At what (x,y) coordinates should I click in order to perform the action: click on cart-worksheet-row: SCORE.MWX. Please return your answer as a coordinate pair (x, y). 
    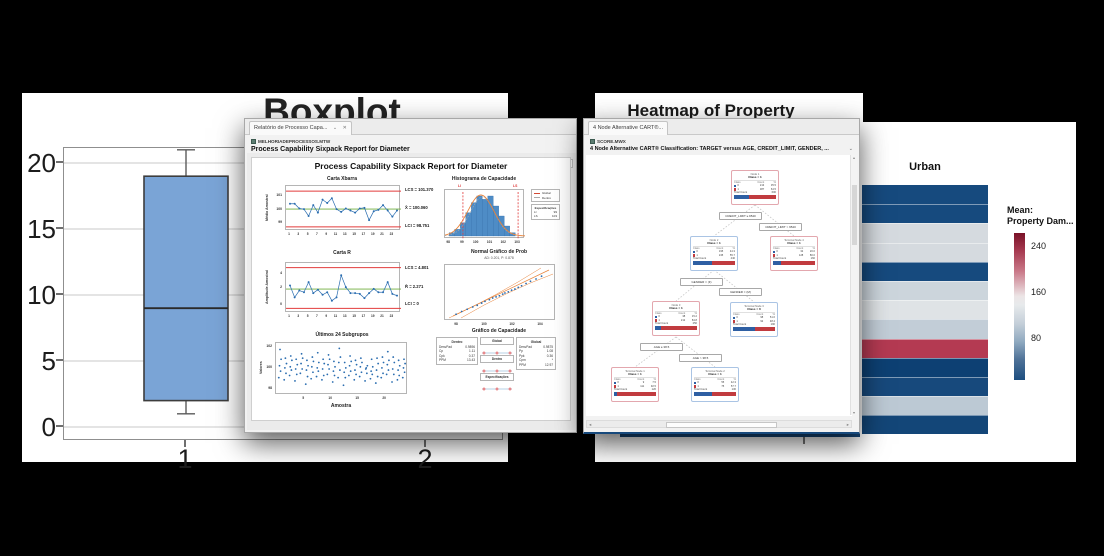
    Looking at the image, I should click on (608, 141).